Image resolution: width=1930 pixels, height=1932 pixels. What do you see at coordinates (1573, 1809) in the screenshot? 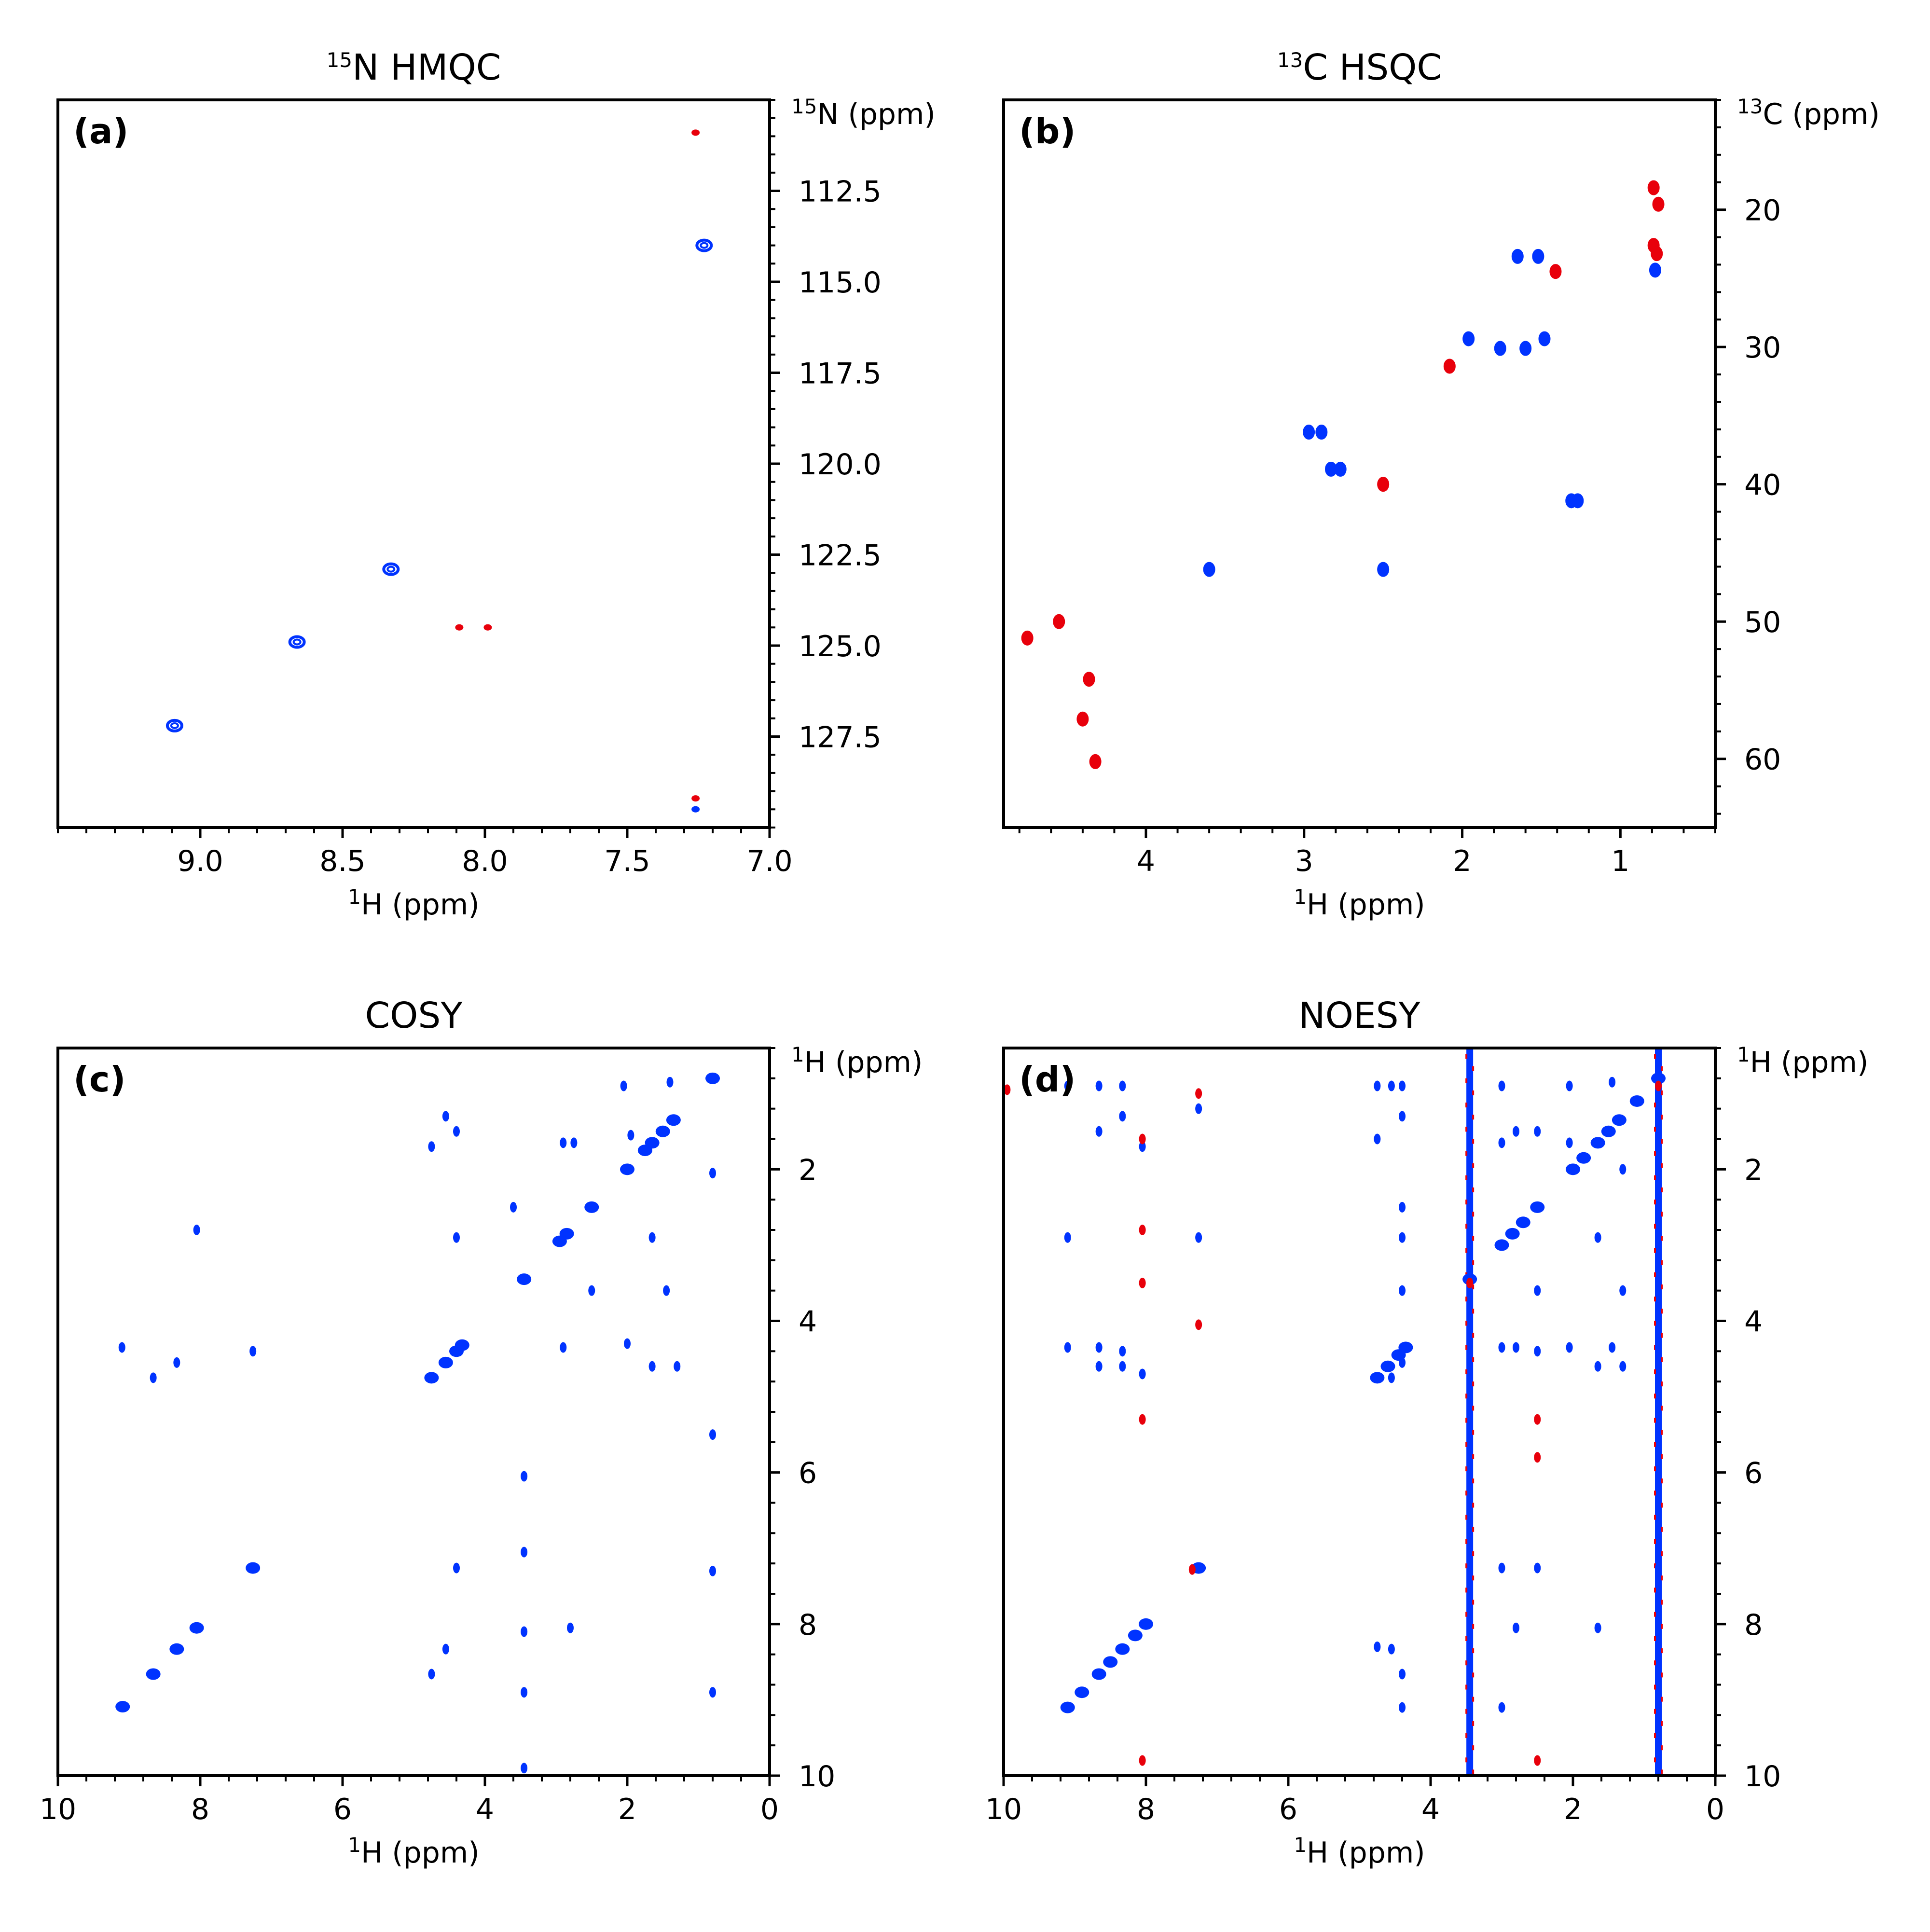
I see `x-tick-label: 2` at bounding box center [1573, 1809].